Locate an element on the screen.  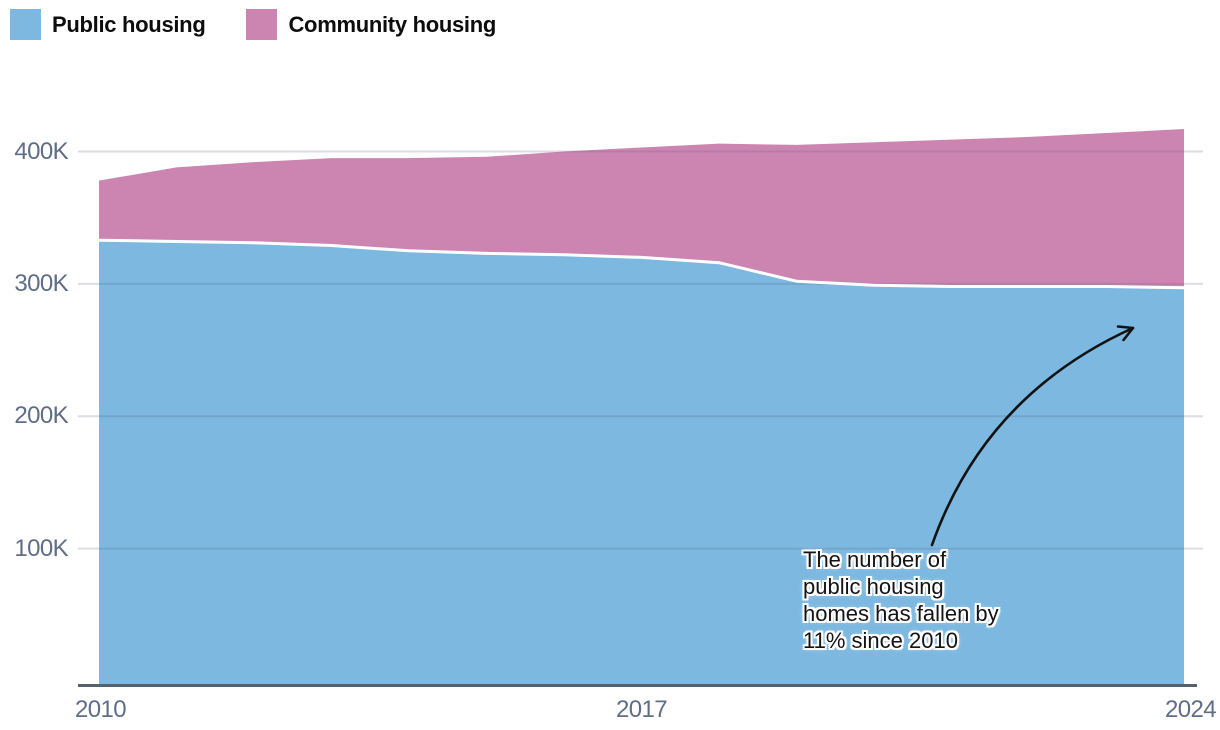
legend-label-public-housing: Public housing is located at coordinates (129, 24).